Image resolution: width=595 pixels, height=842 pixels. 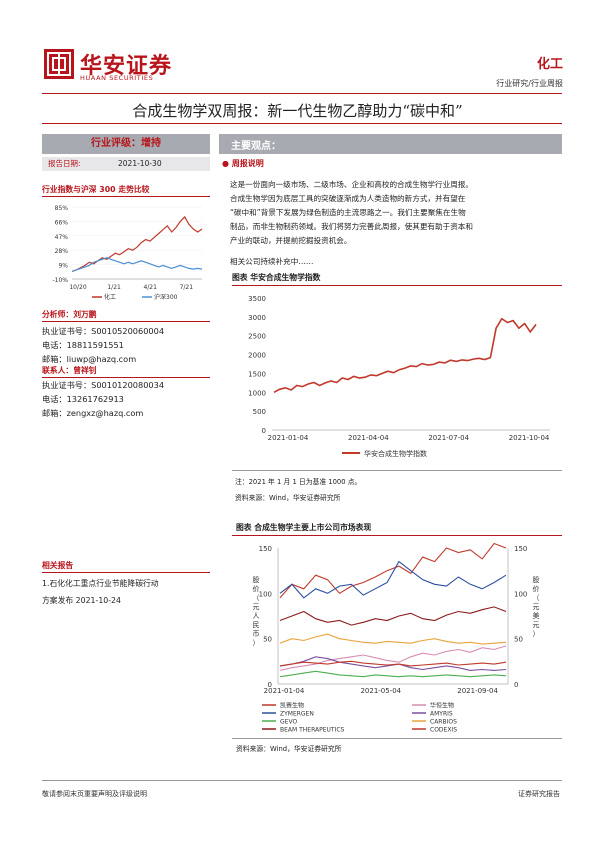 I want to click on x-tick-label: 7/21, so click(x=187, y=287).